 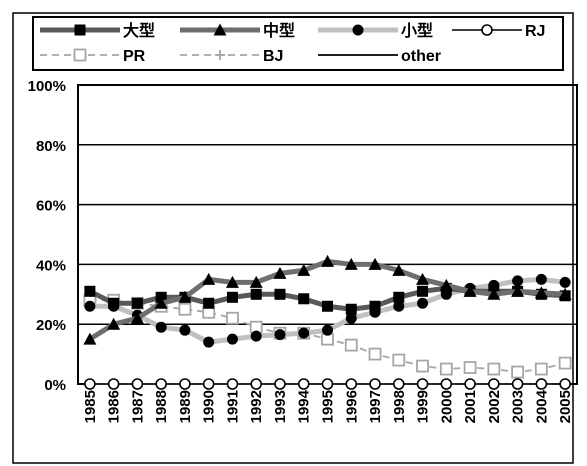 What do you see at coordinates (375, 406) in the screenshot?
I see `x-tick-label: 1997` at bounding box center [375, 406].